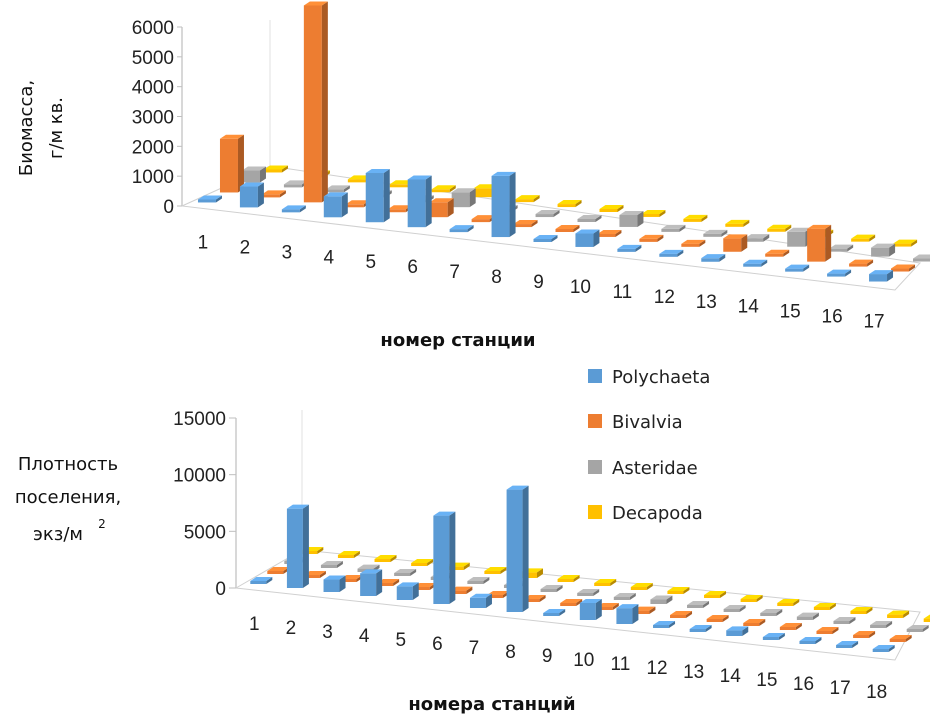 The width and height of the screenshot is (930, 714). I want to click on chart1-x-ticks: 1 2 3 4 5 6 7 8 9 10 11 12 13 14 15 16 17, so click(541, 282).